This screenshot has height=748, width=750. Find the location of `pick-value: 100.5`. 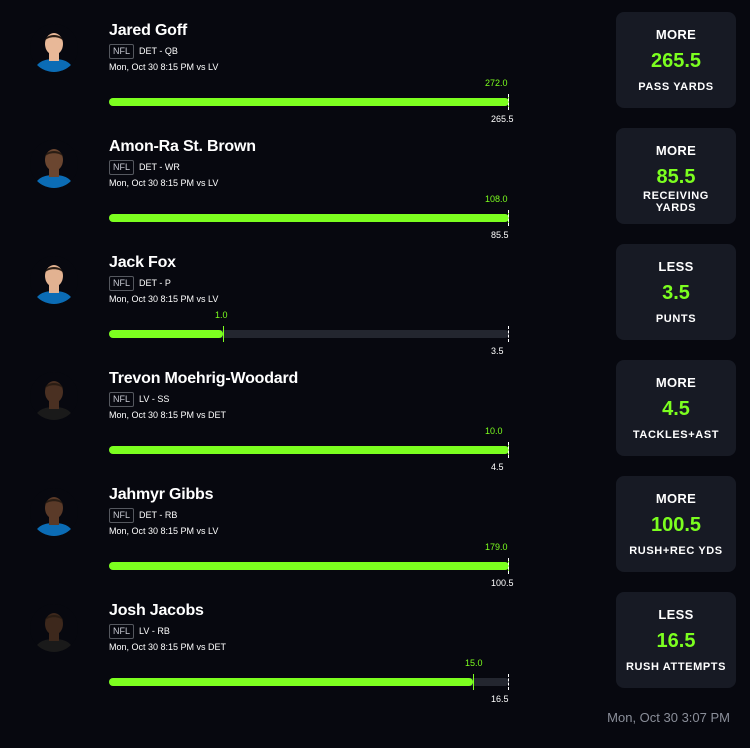

pick-value: 100.5 is located at coordinates (676, 525).